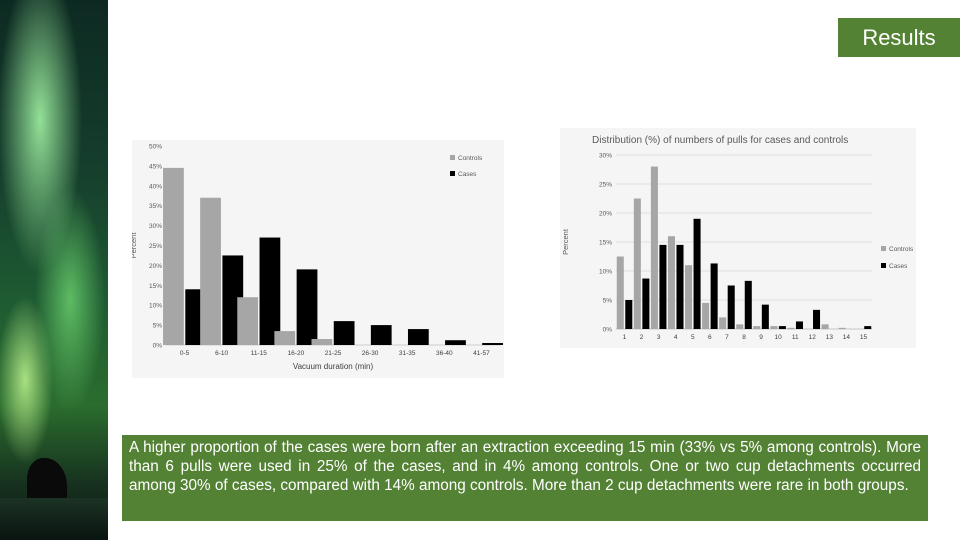 This screenshot has height=540, width=960. I want to click on x-tick-label: 21-25, so click(333, 353).